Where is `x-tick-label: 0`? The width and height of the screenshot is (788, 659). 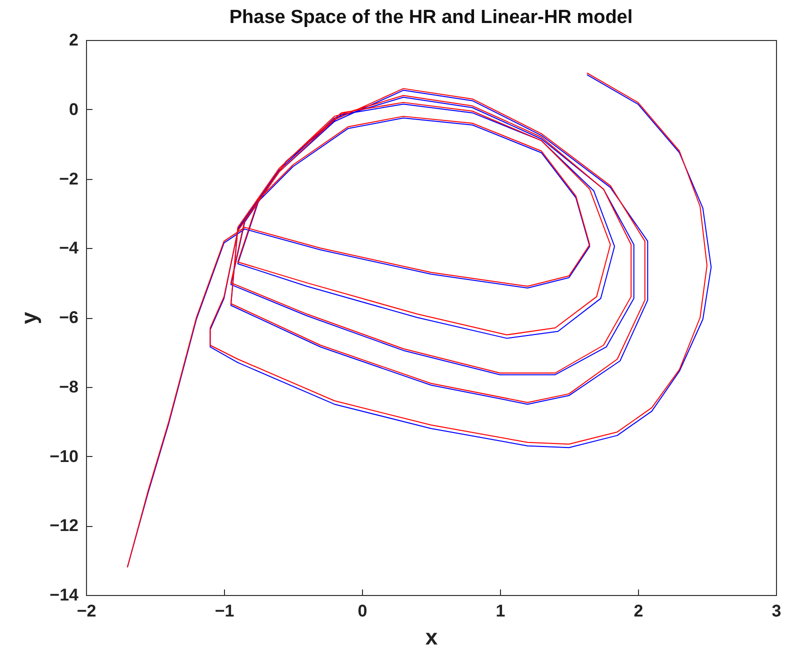 x-tick-label: 0 is located at coordinates (363, 611).